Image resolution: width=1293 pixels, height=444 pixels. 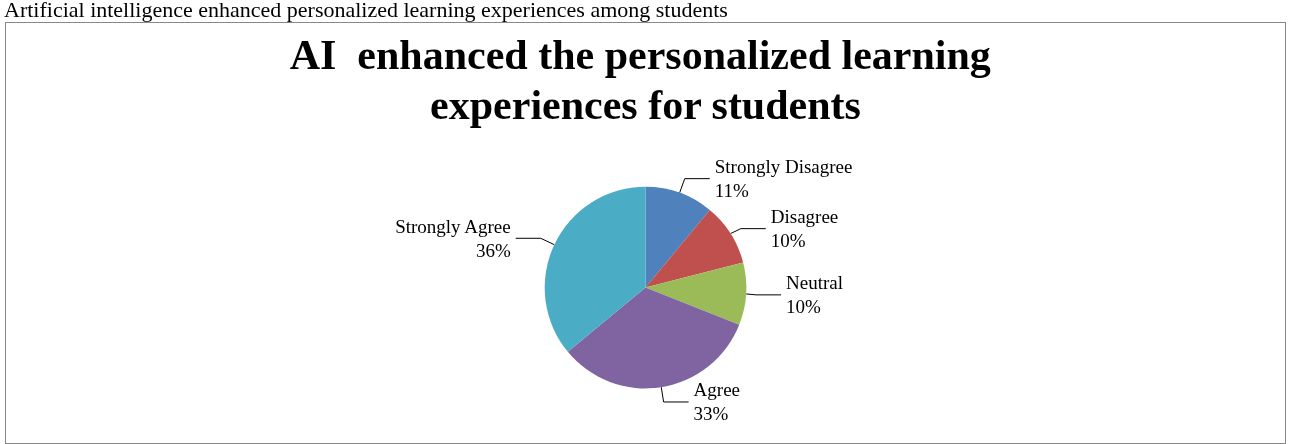 I want to click on slice-label: Strongly Disagree, so click(x=783, y=167).